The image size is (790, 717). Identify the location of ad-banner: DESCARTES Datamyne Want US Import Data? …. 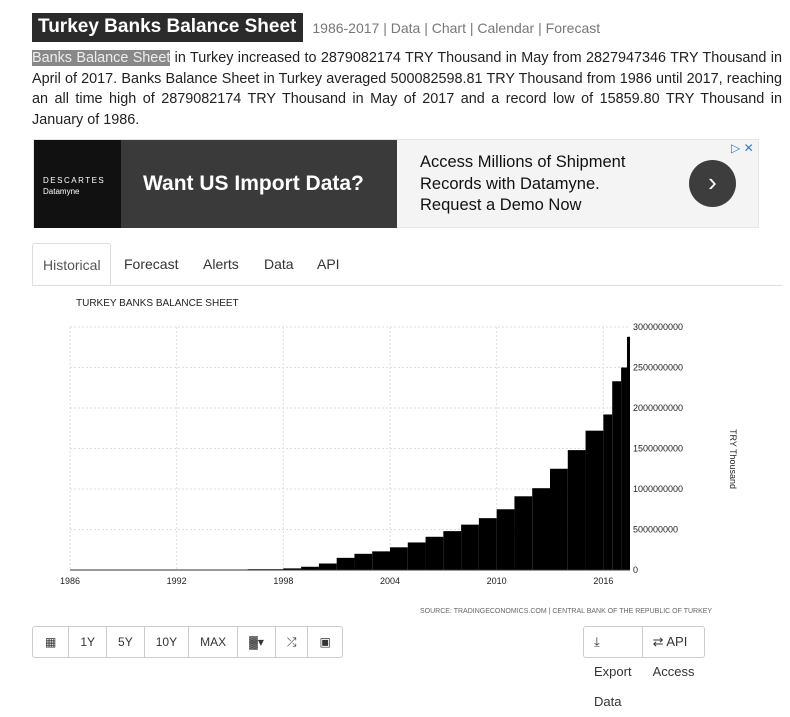
(396, 183).